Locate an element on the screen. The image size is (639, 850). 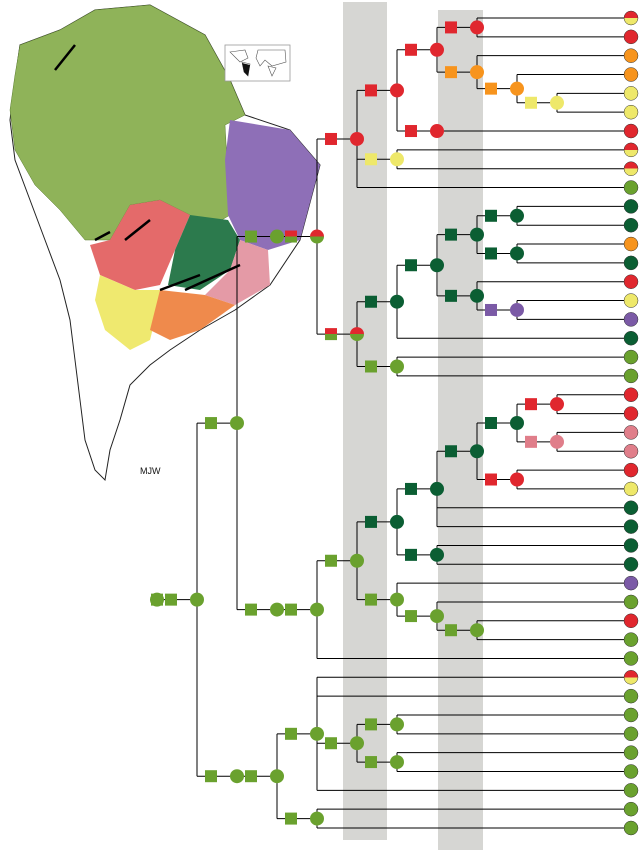
region-east is located at coordinates (272, 185).